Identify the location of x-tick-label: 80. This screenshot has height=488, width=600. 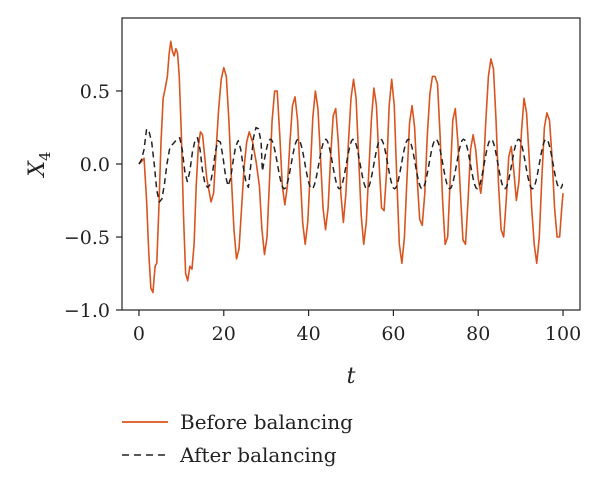
(478, 334).